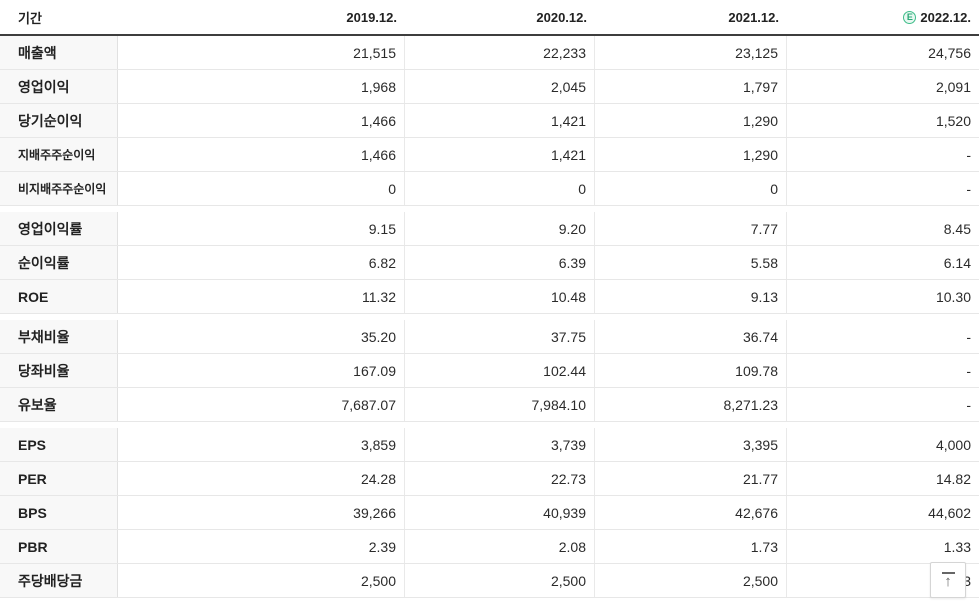 This screenshot has width=979, height=604. What do you see at coordinates (691, 370) in the screenshot?
I see `cell-value: 109.78` at bounding box center [691, 370].